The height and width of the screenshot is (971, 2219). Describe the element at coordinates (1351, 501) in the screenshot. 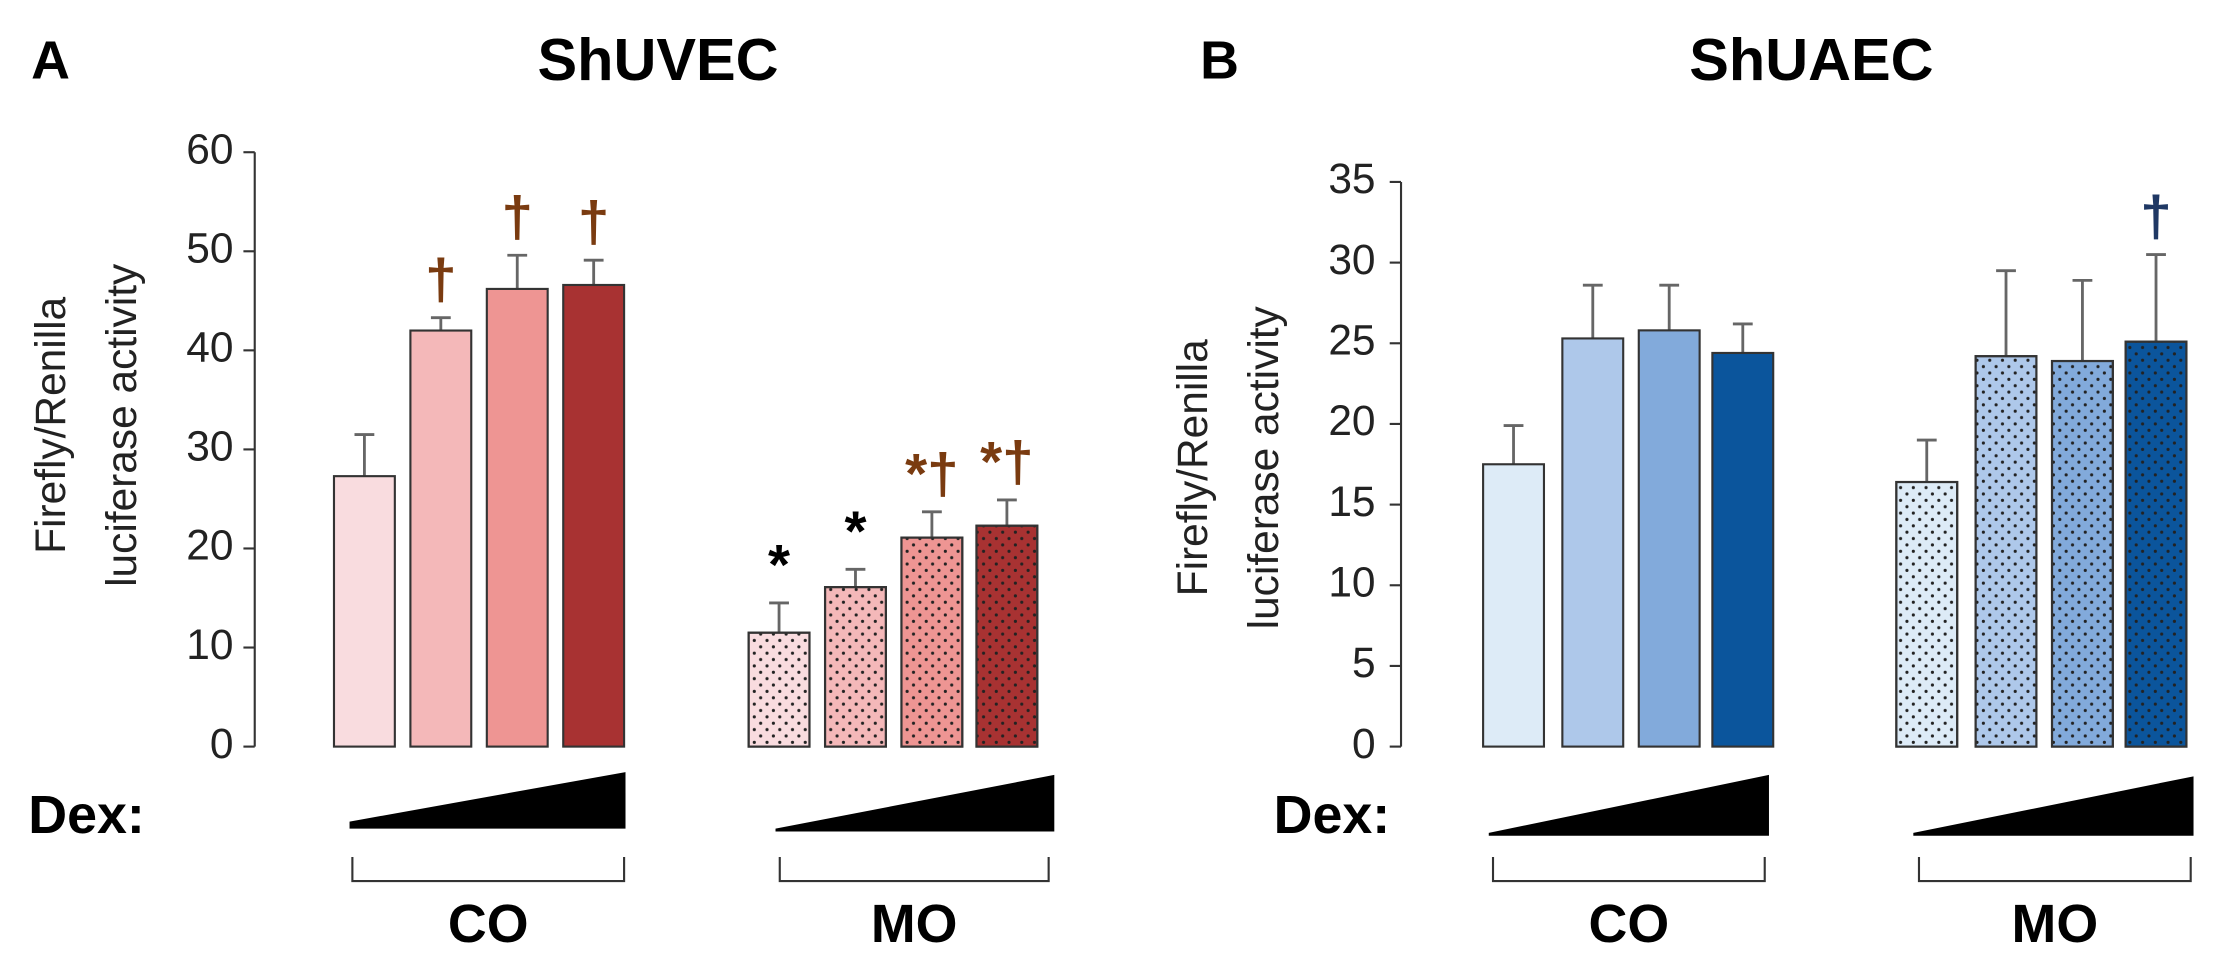

I see `y-tick-label: 15` at that location.